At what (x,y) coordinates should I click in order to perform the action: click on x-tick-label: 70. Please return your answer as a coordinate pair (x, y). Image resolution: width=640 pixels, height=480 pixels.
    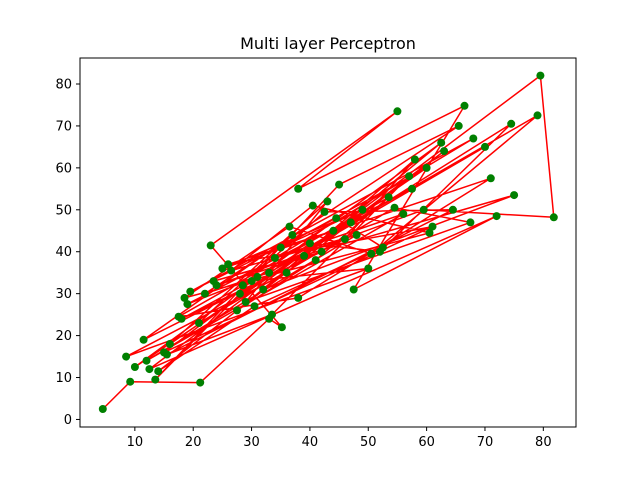
    Looking at the image, I should click on (485, 442).